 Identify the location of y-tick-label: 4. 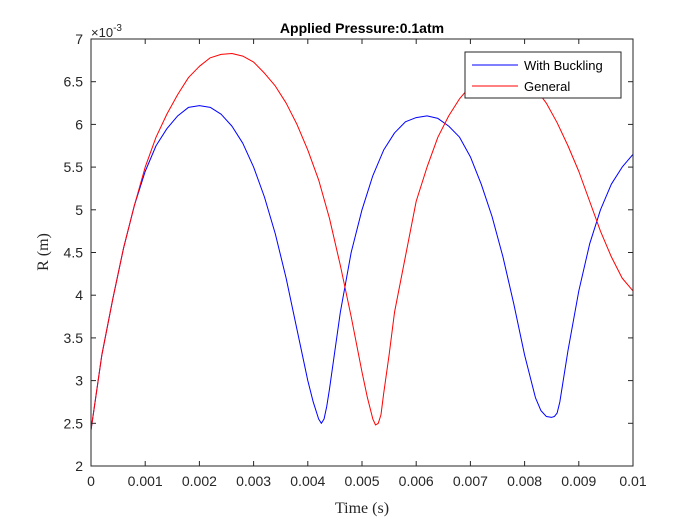
(79, 295).